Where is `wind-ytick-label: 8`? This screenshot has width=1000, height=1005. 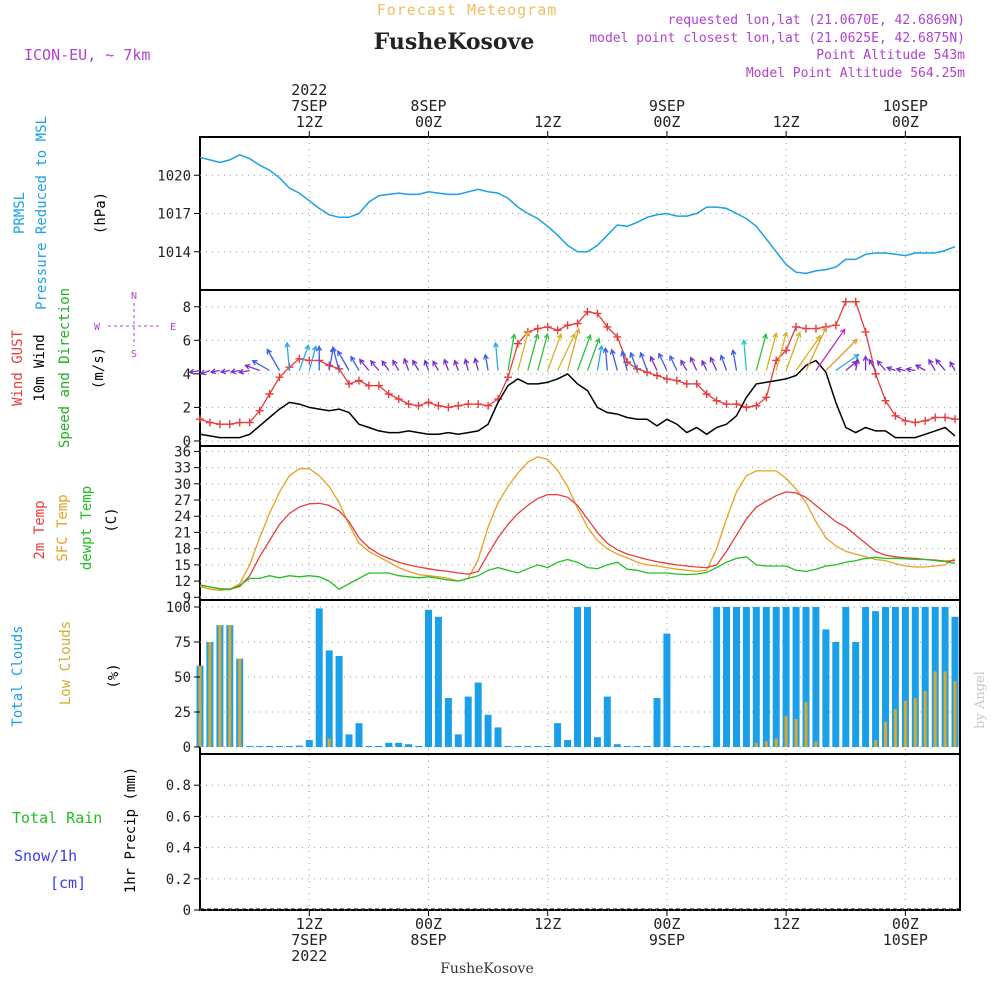
wind-ytick-label: 8 is located at coordinates (187, 308).